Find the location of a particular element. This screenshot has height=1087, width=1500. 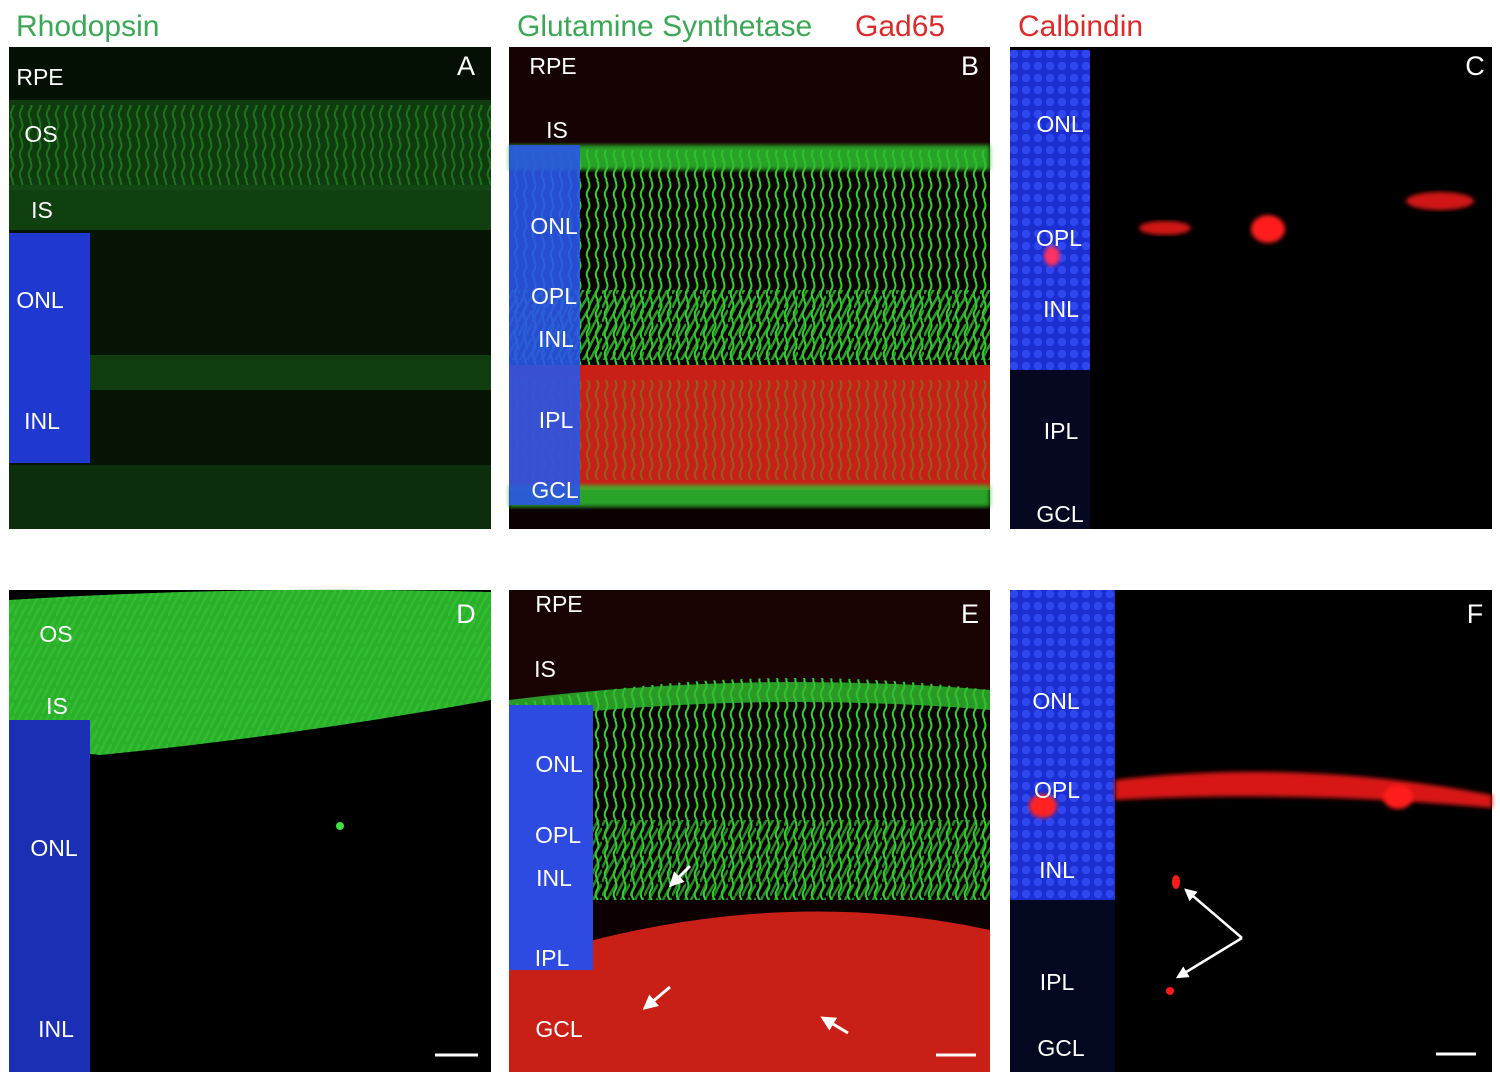

panel-letter: D is located at coordinates (466, 614).